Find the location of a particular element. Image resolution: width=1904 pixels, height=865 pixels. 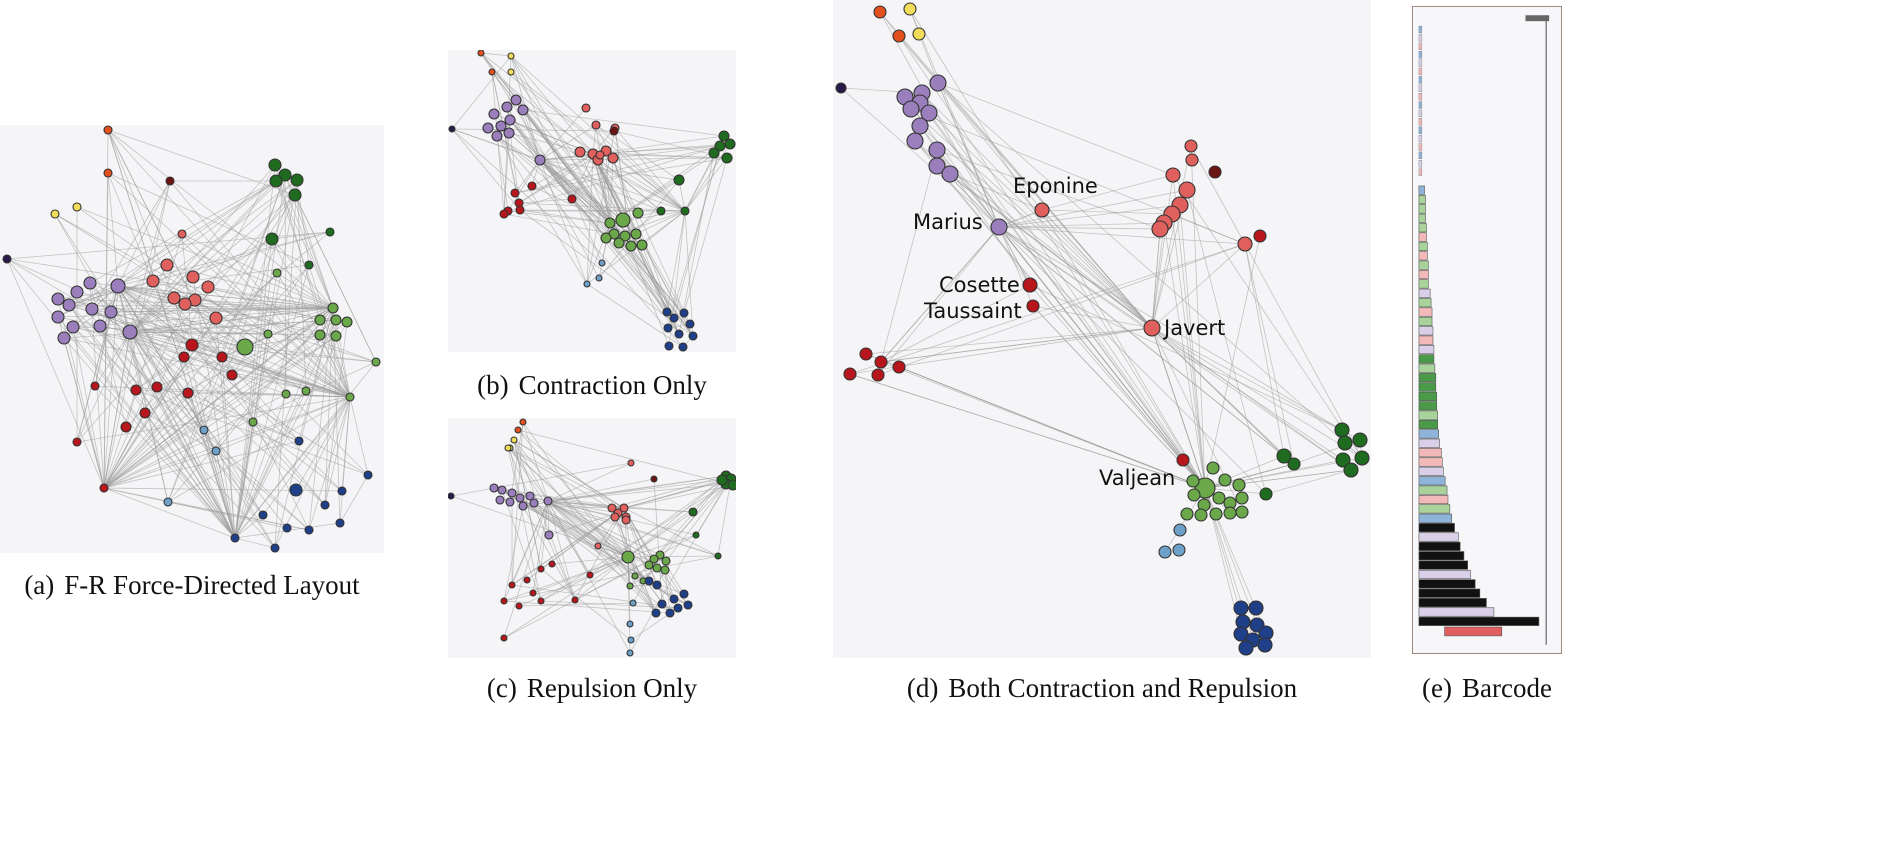

barcode-top-marker is located at coordinates (1537, 18).